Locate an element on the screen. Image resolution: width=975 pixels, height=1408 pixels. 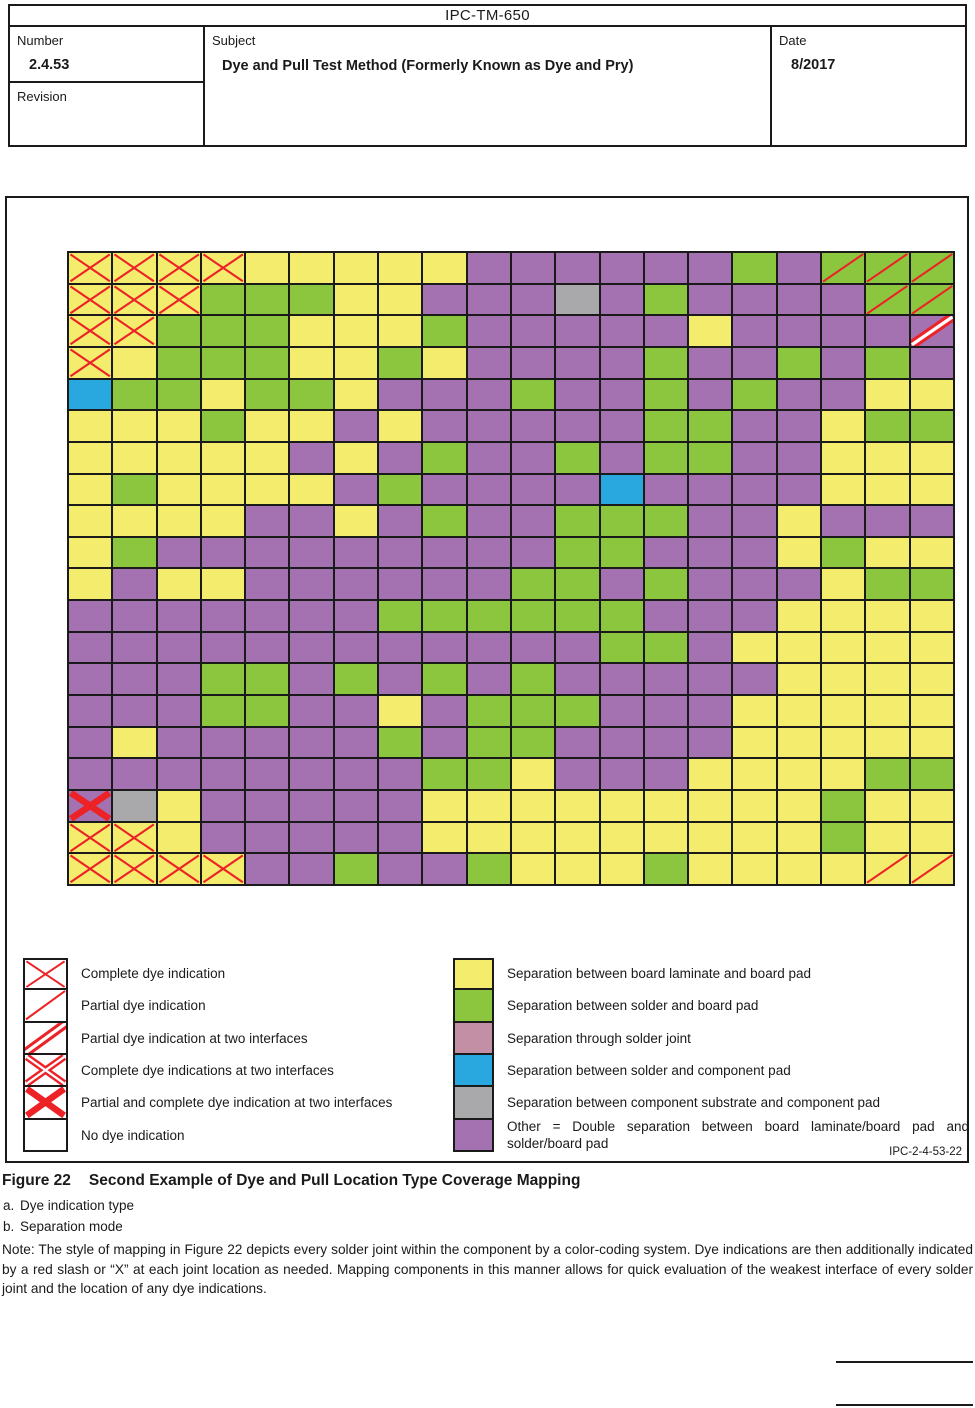
grid-cell-r9-c16 is located at coordinates (754, 521).